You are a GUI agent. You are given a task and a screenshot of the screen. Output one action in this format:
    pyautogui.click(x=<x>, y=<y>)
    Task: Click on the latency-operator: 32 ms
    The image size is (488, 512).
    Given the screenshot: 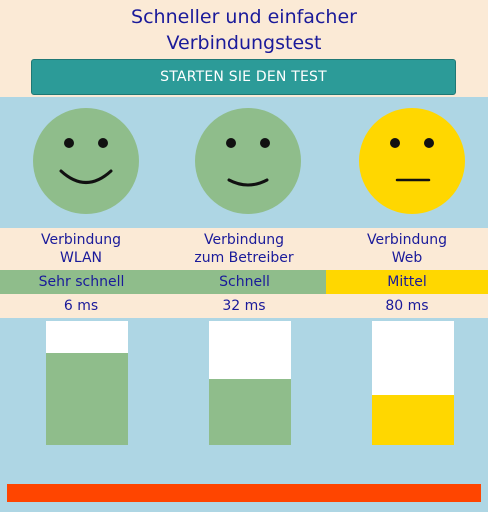 What is the action you would take?
    pyautogui.click(x=244, y=306)
    